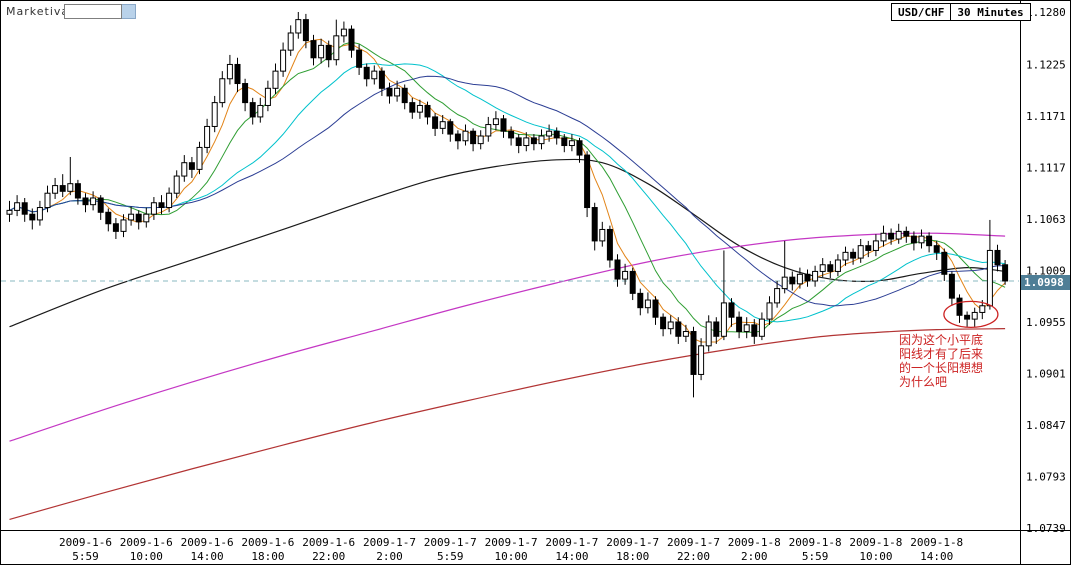 Image resolution: width=1071 pixels, height=565 pixels. Describe the element at coordinates (923, 382) in the screenshot. I see `annotation-line: 为什么吧` at that location.